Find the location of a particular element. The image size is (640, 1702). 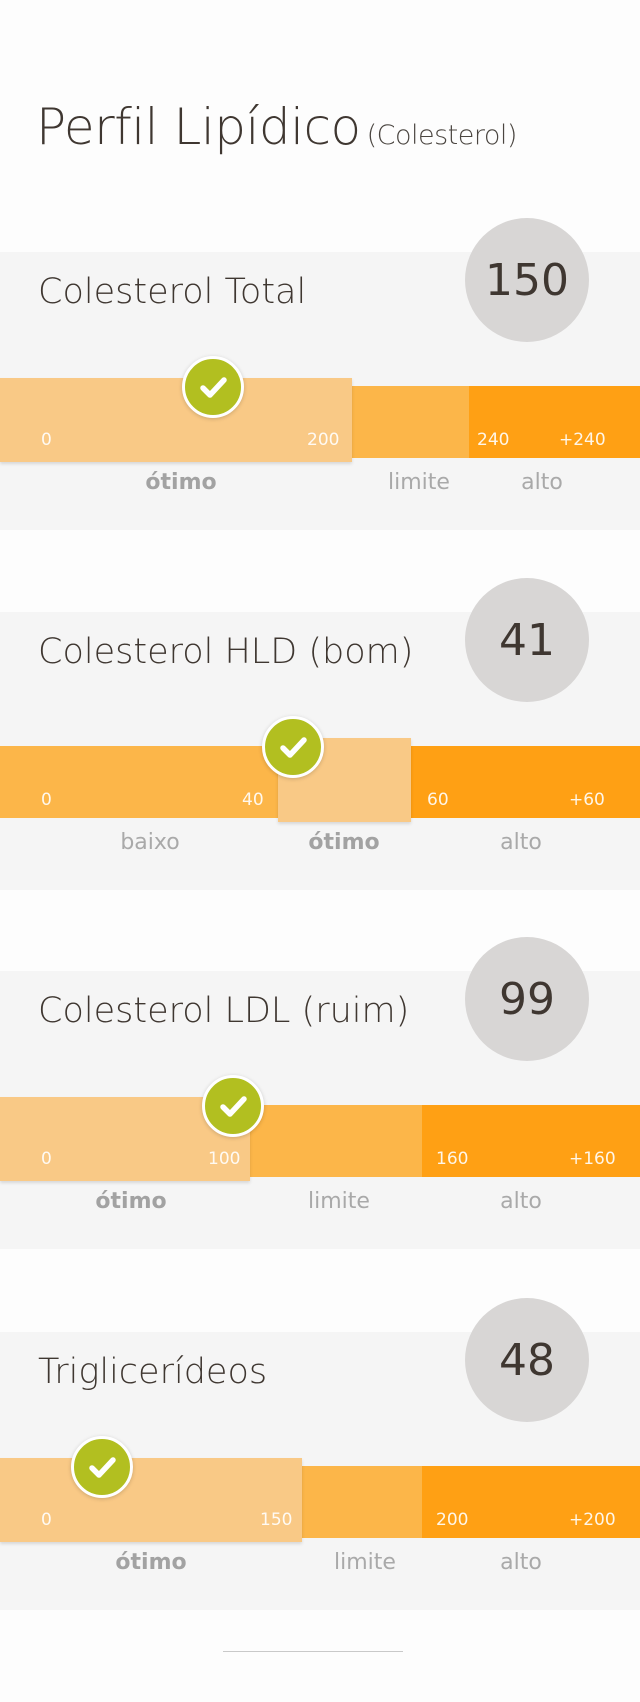

tick-label: 240 is located at coordinates (493, 440).